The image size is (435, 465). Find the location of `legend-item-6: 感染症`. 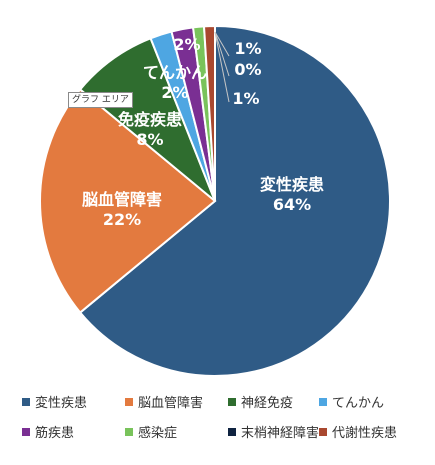

legend-item-6: 感染症 is located at coordinates (151, 431).